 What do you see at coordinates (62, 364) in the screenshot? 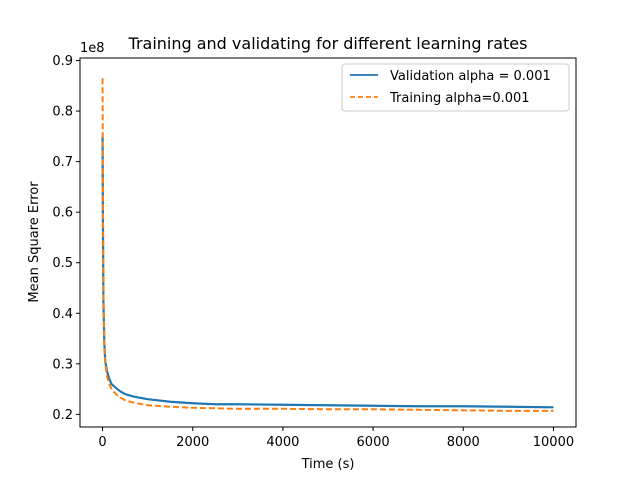
I see `y-tick-label: 0.3` at bounding box center [62, 364].